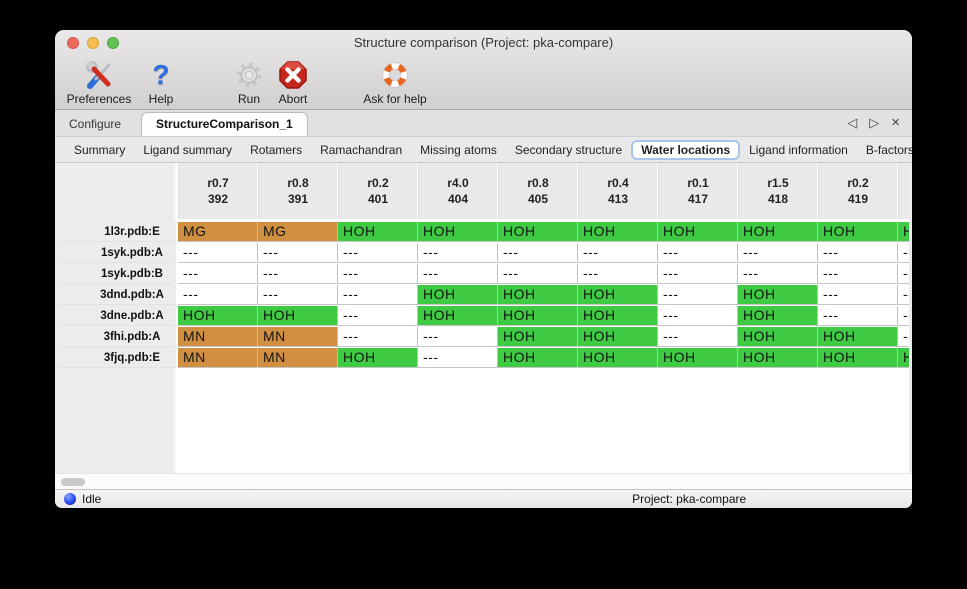 The width and height of the screenshot is (967, 589). Describe the element at coordinates (568, 149) in the screenshot. I see `subtab-secondary-structure: Secondary structure` at that location.